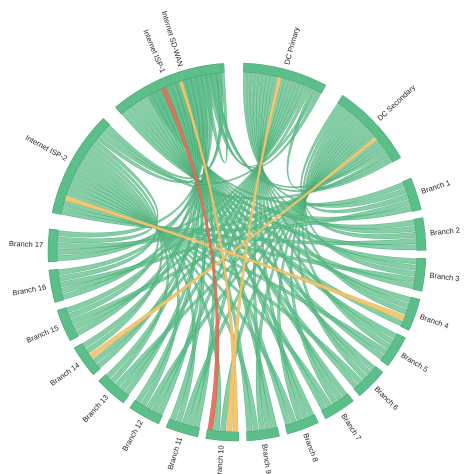 The image size is (474, 474). What do you see at coordinates (351, 427) in the screenshot?
I see `node-label-b7: Branch 7` at bounding box center [351, 427].